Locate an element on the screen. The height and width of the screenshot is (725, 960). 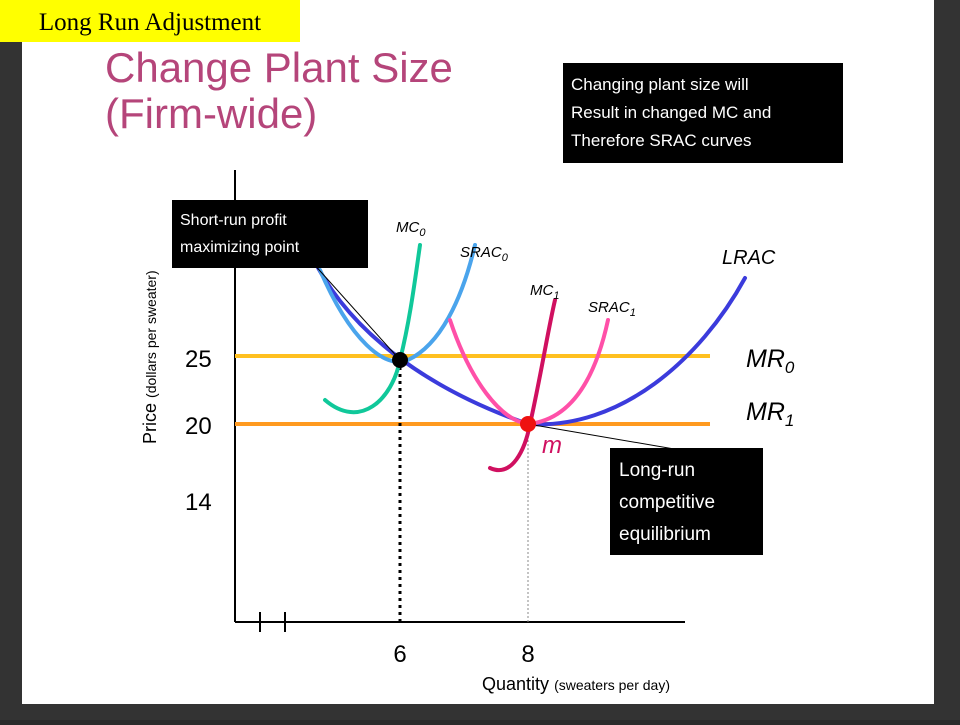
banner: Long Run Adjustment is located at coordinates (150, 22).